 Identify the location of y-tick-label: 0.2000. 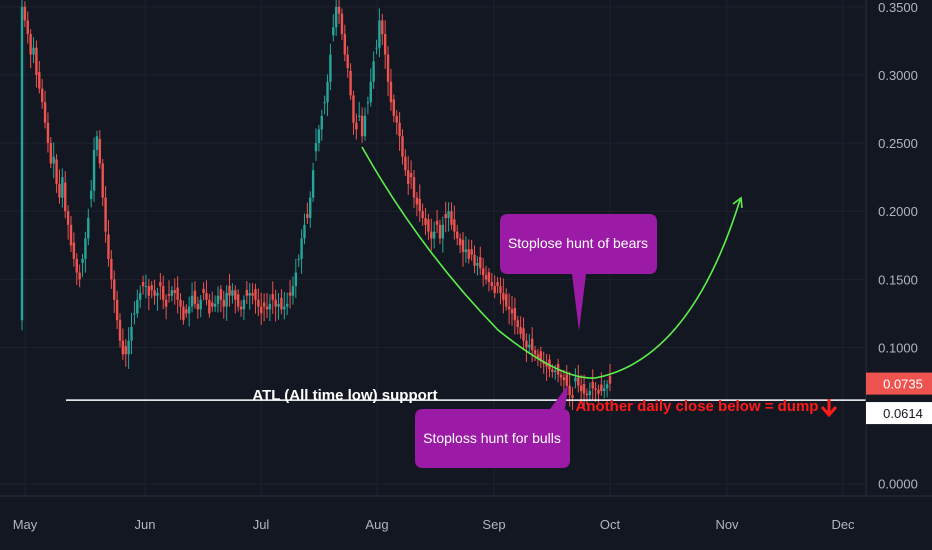
(898, 211).